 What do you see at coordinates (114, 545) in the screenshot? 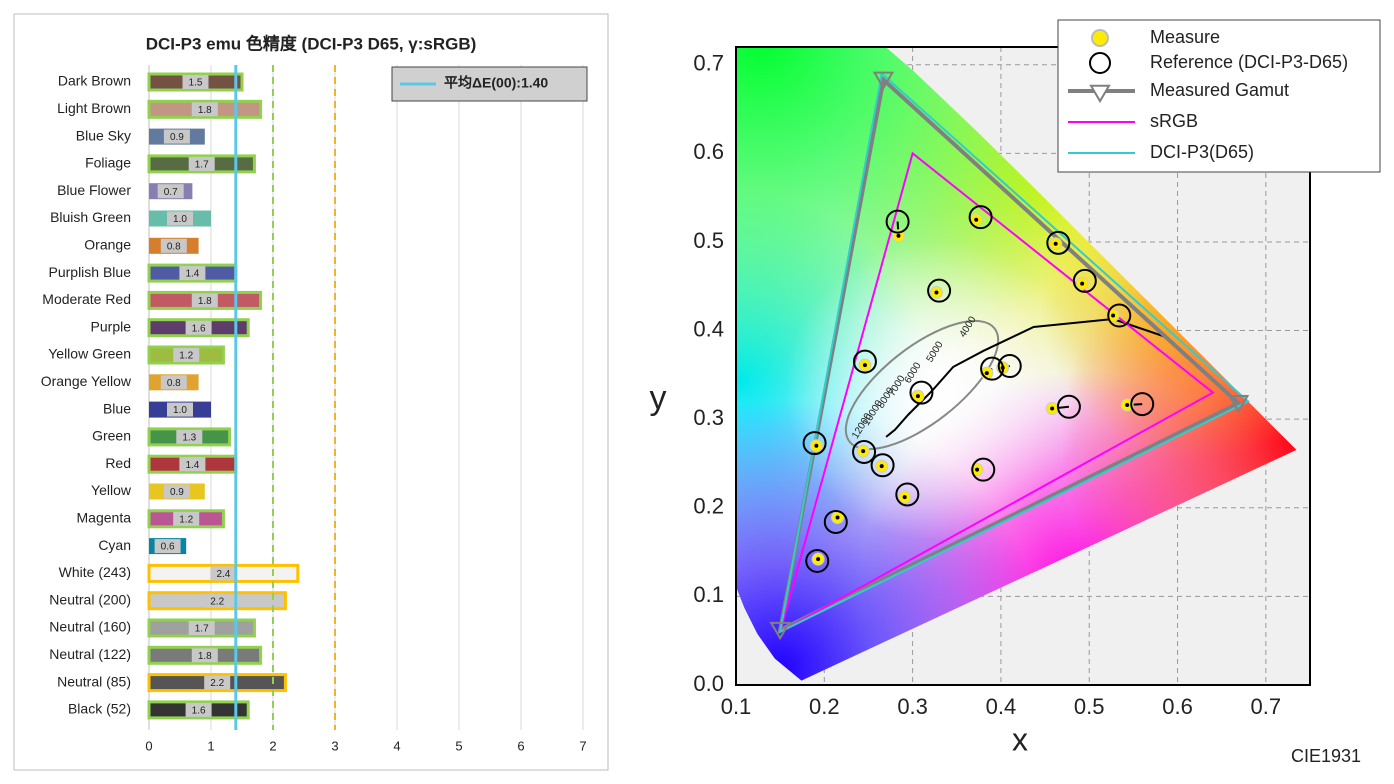
I see `category-label: Cyan` at bounding box center [114, 545].